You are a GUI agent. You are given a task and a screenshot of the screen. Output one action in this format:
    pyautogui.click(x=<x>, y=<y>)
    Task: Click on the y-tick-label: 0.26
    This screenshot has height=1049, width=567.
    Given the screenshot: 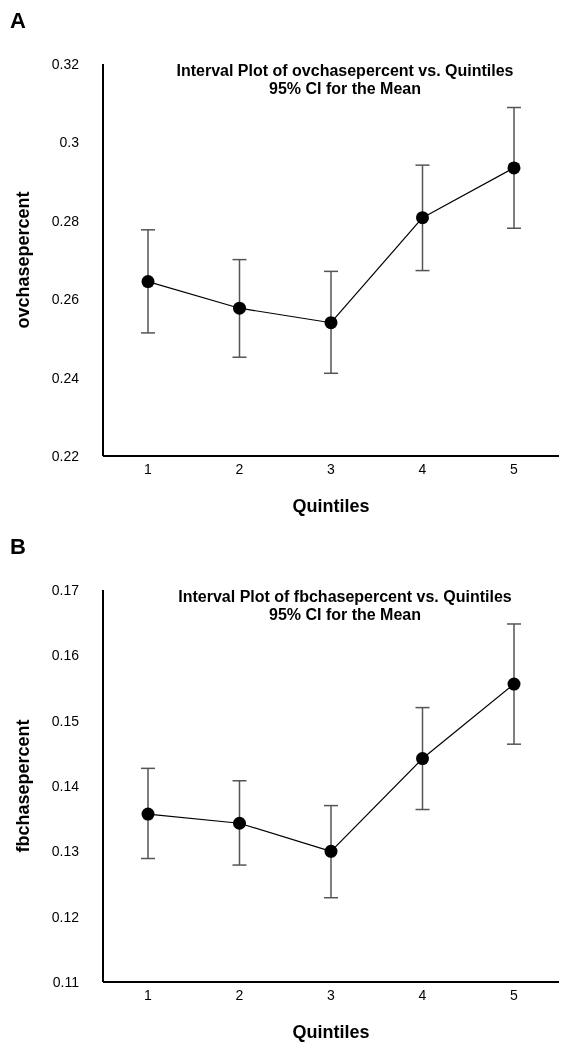 What is the action you would take?
    pyautogui.click(x=65, y=299)
    